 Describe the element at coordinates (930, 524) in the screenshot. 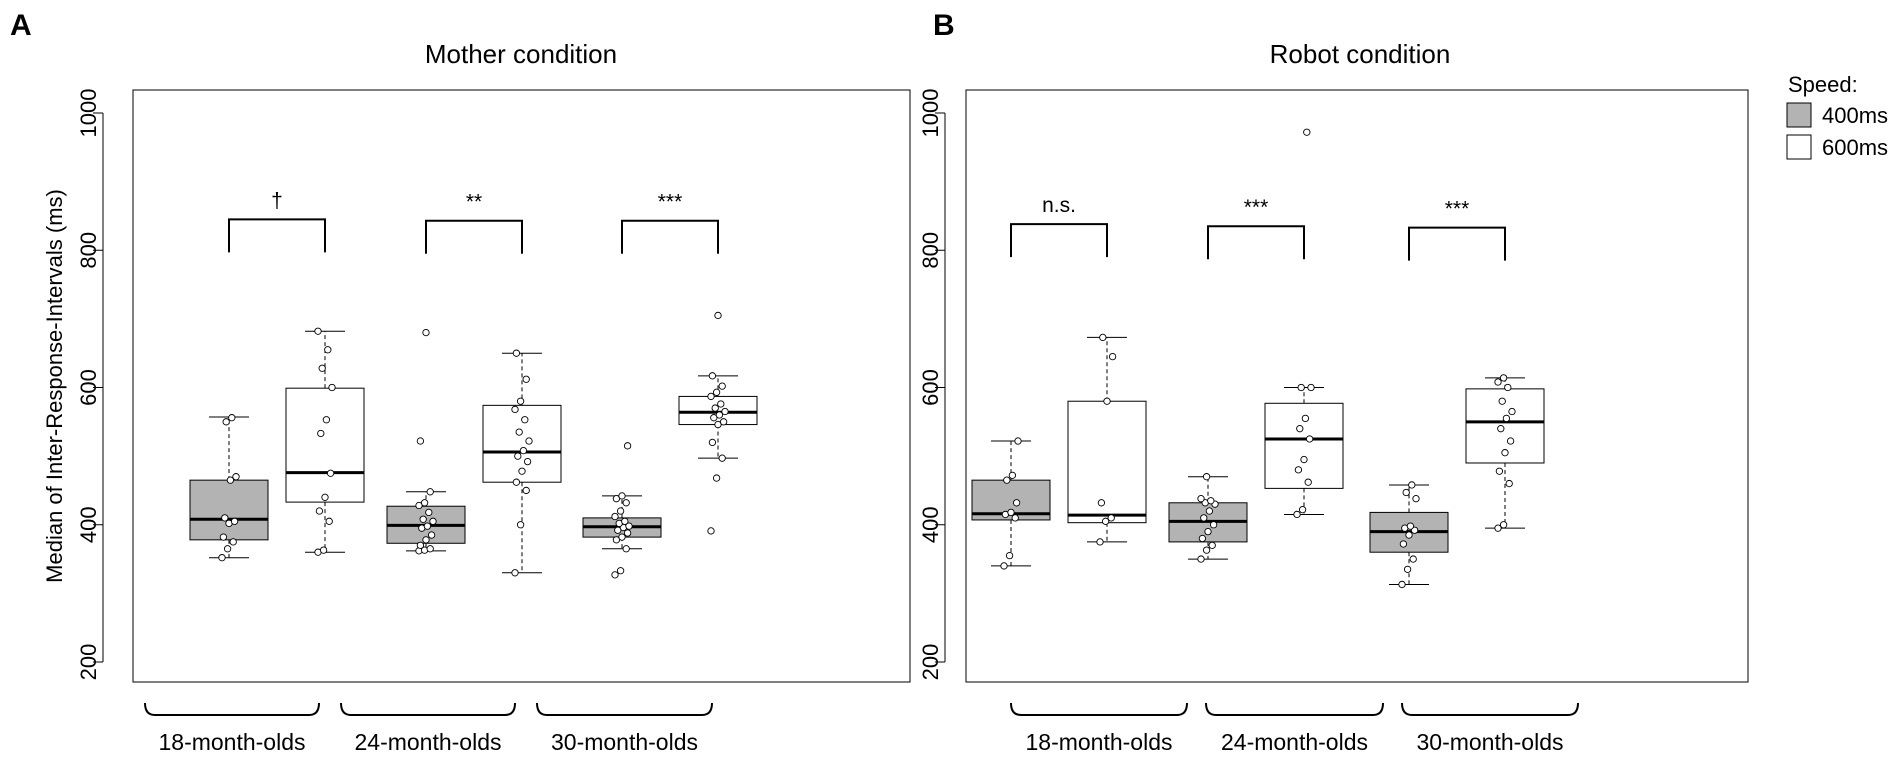

I see `panel-b-y-tick-label: 400` at that location.